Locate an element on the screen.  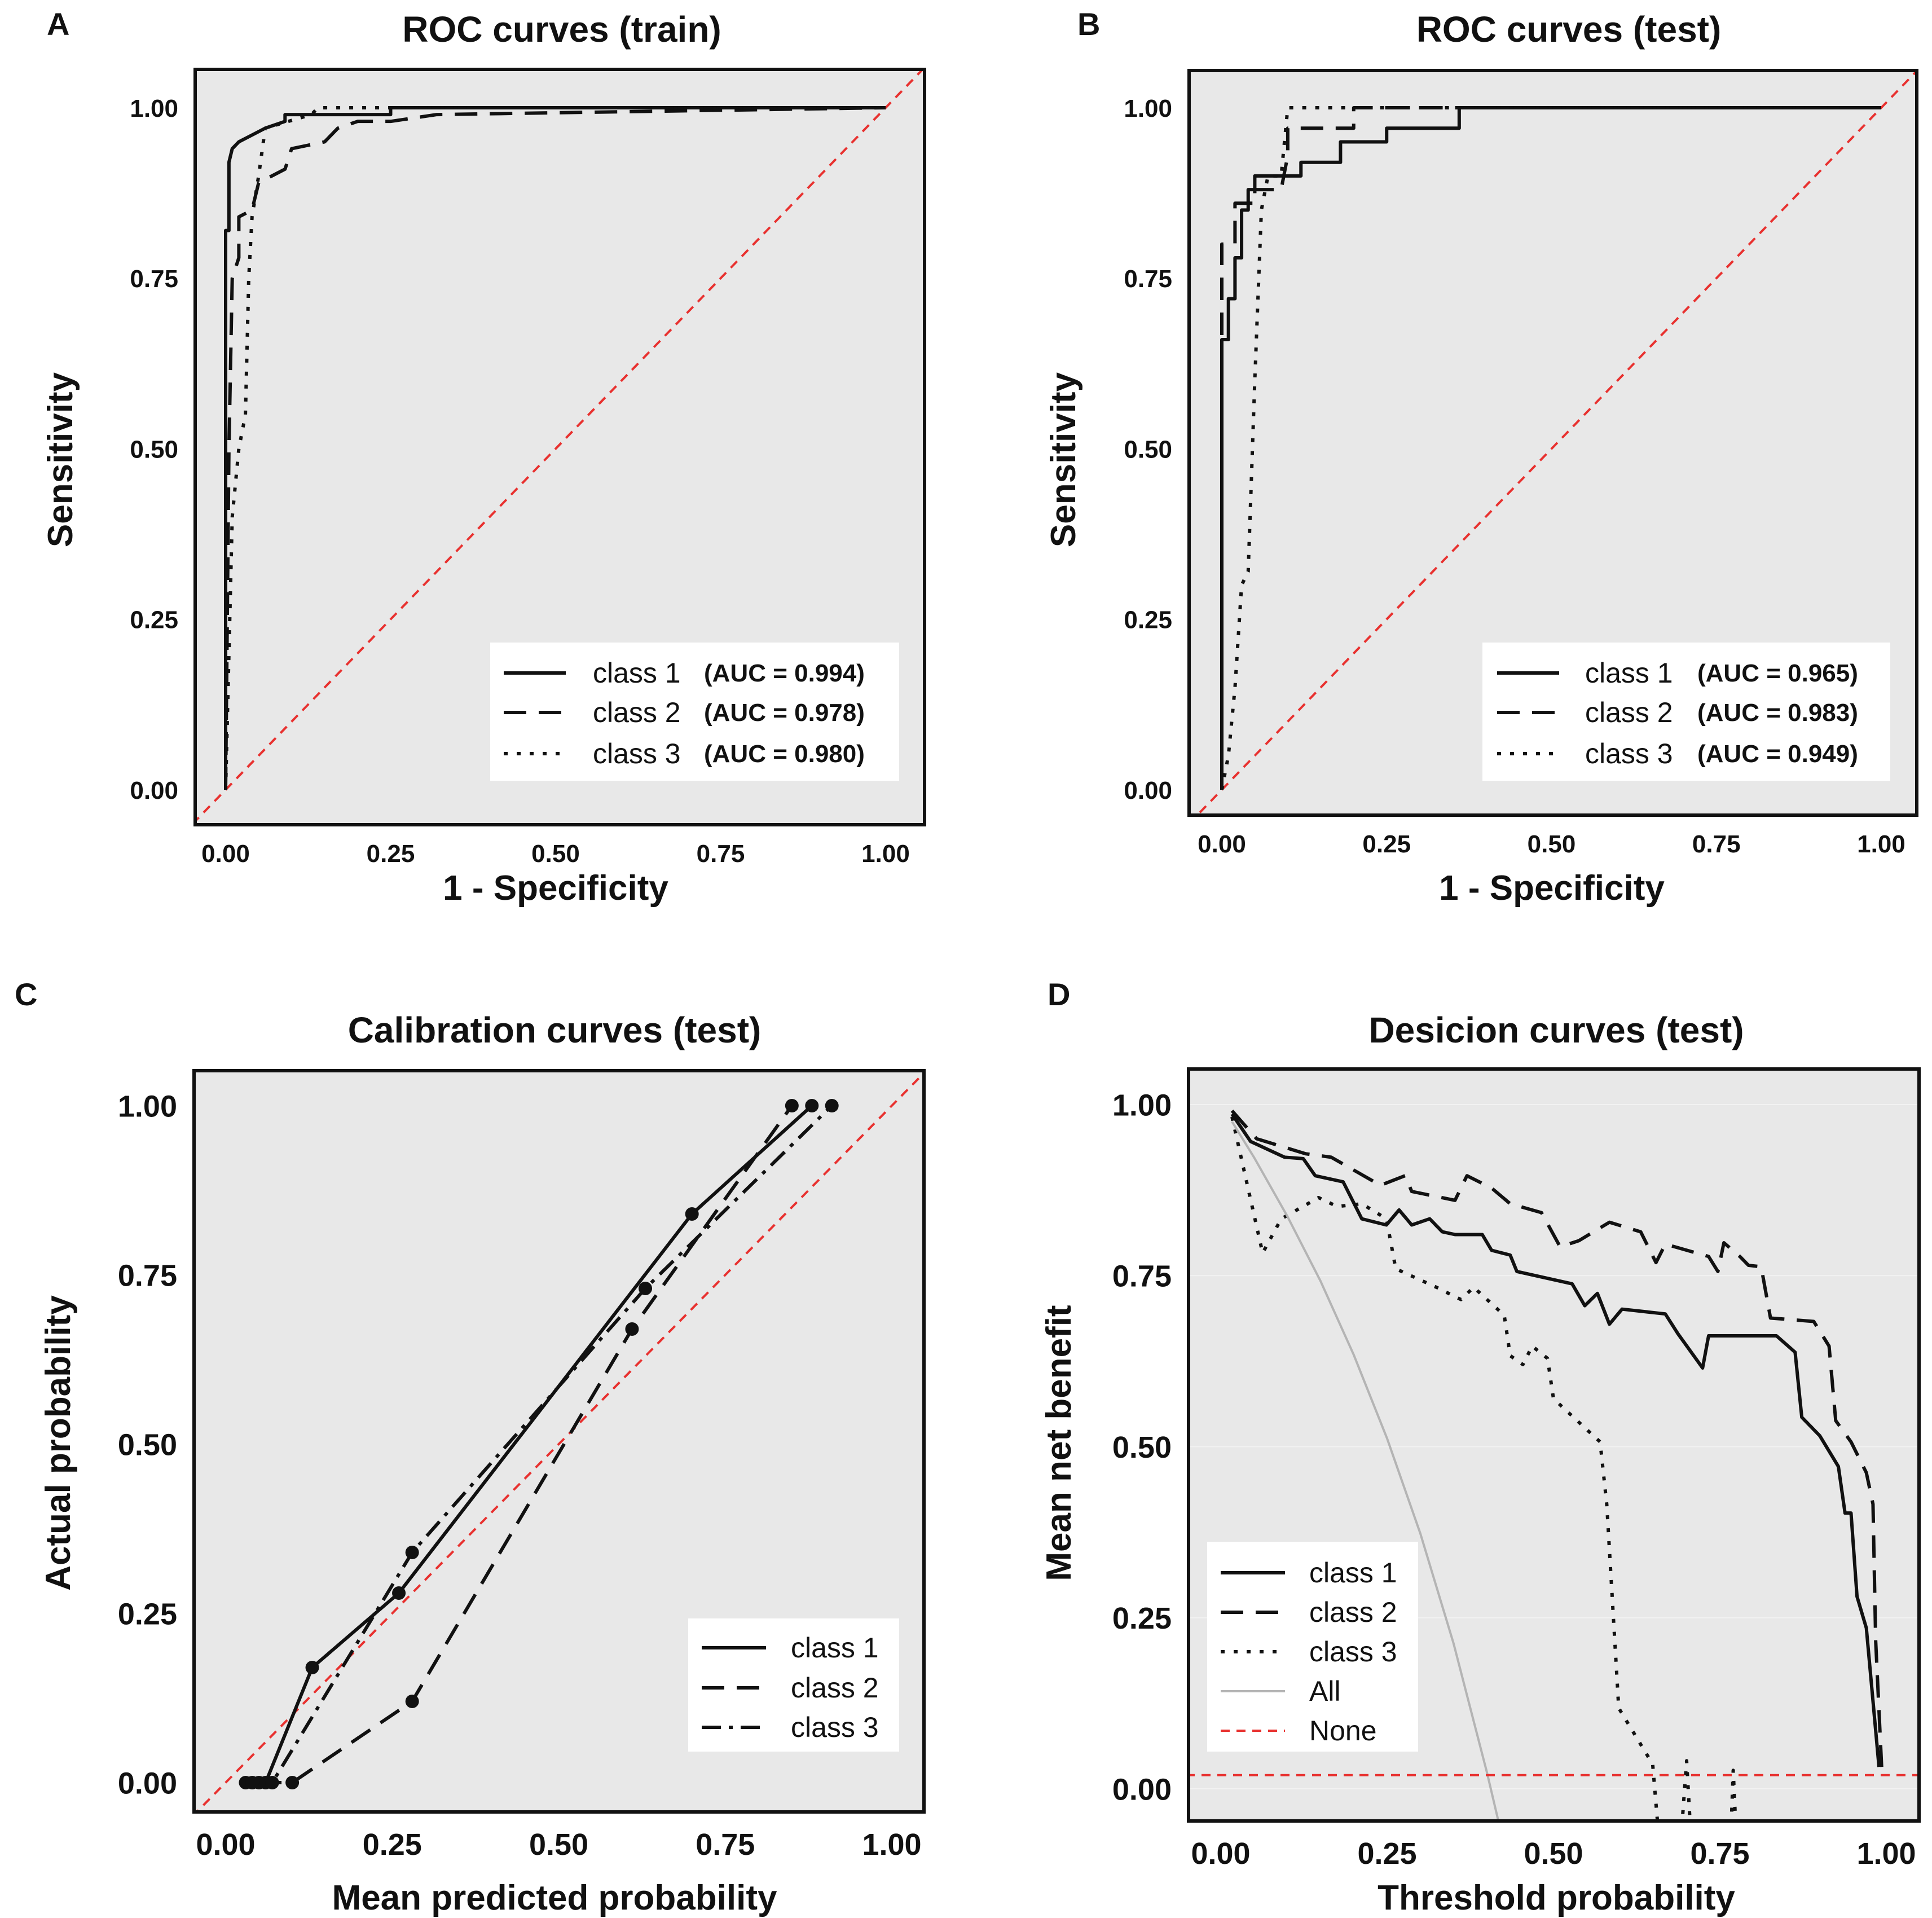
reference-diagonal is located at coordinates (1556, 443).